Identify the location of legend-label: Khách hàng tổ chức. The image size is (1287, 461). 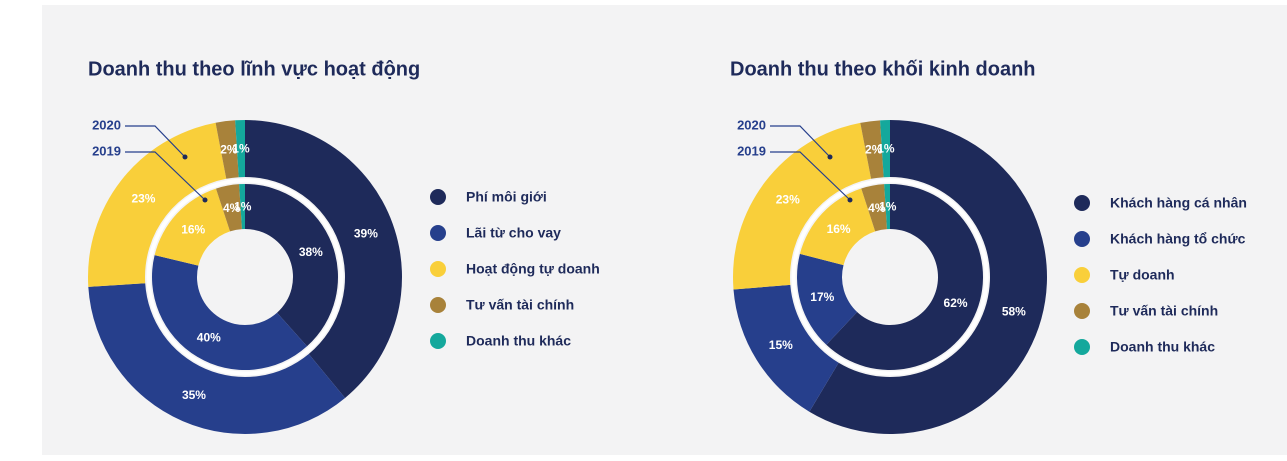
(1178, 239).